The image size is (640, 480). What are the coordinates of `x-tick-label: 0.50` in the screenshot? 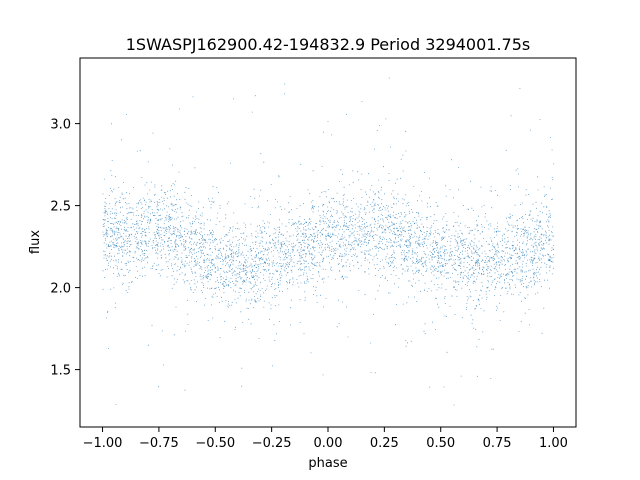 It's located at (440, 443).